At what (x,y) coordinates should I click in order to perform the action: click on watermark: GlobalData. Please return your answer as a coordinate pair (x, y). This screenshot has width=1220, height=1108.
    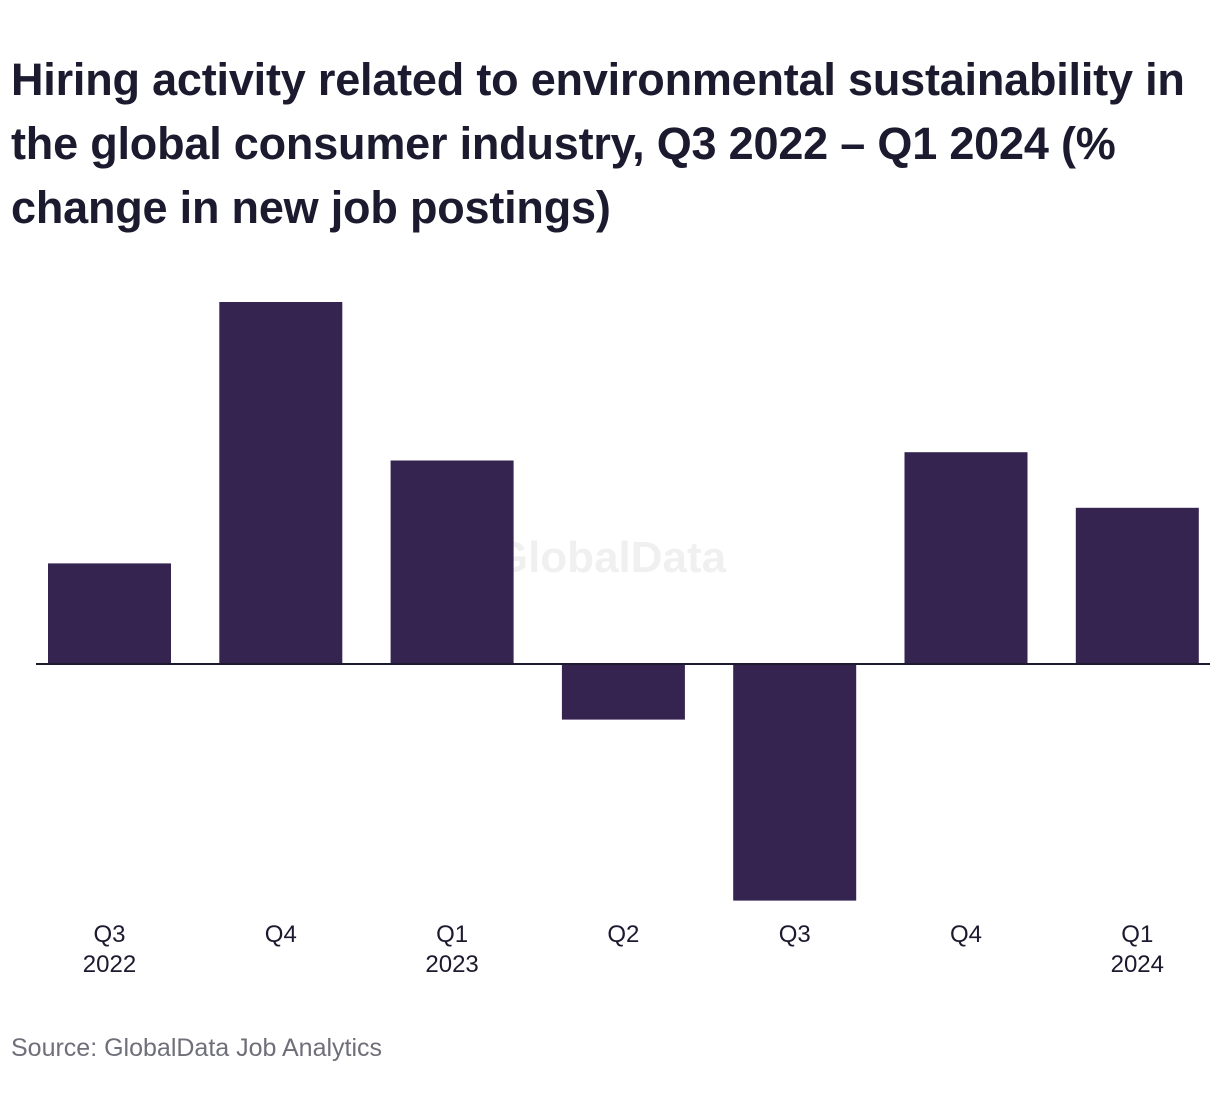
    Looking at the image, I should click on (610, 557).